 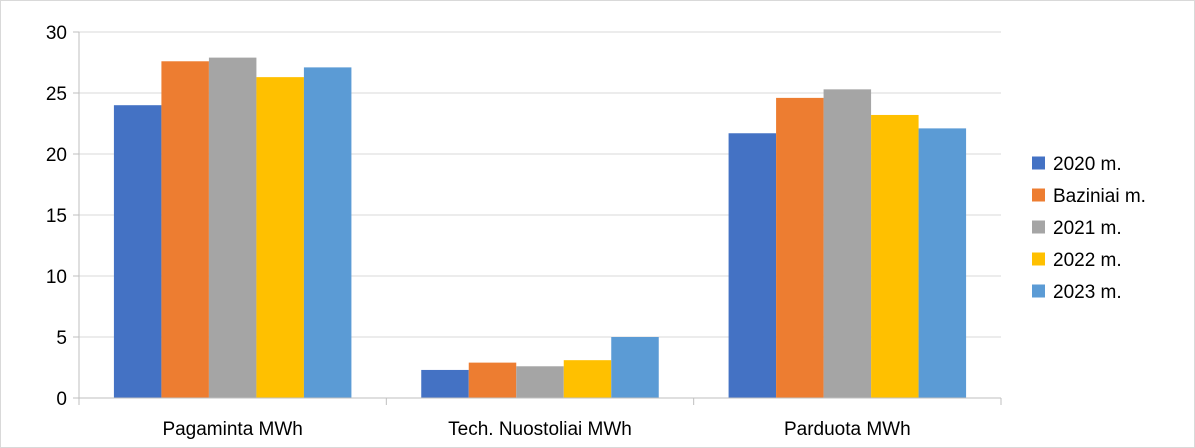 I want to click on legend: 2020 m. Baziniai m. 2021 m. 2022 m. 2023 m., so click(x=1089, y=228).